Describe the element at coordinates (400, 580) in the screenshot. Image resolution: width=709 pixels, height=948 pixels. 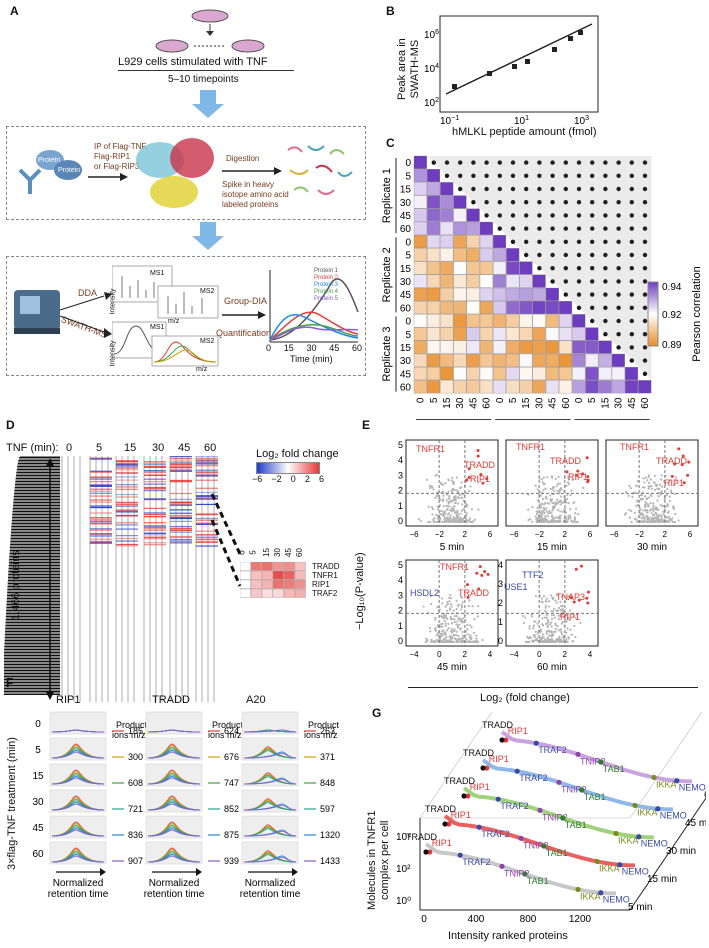
I see `y-tick: 4` at that location.